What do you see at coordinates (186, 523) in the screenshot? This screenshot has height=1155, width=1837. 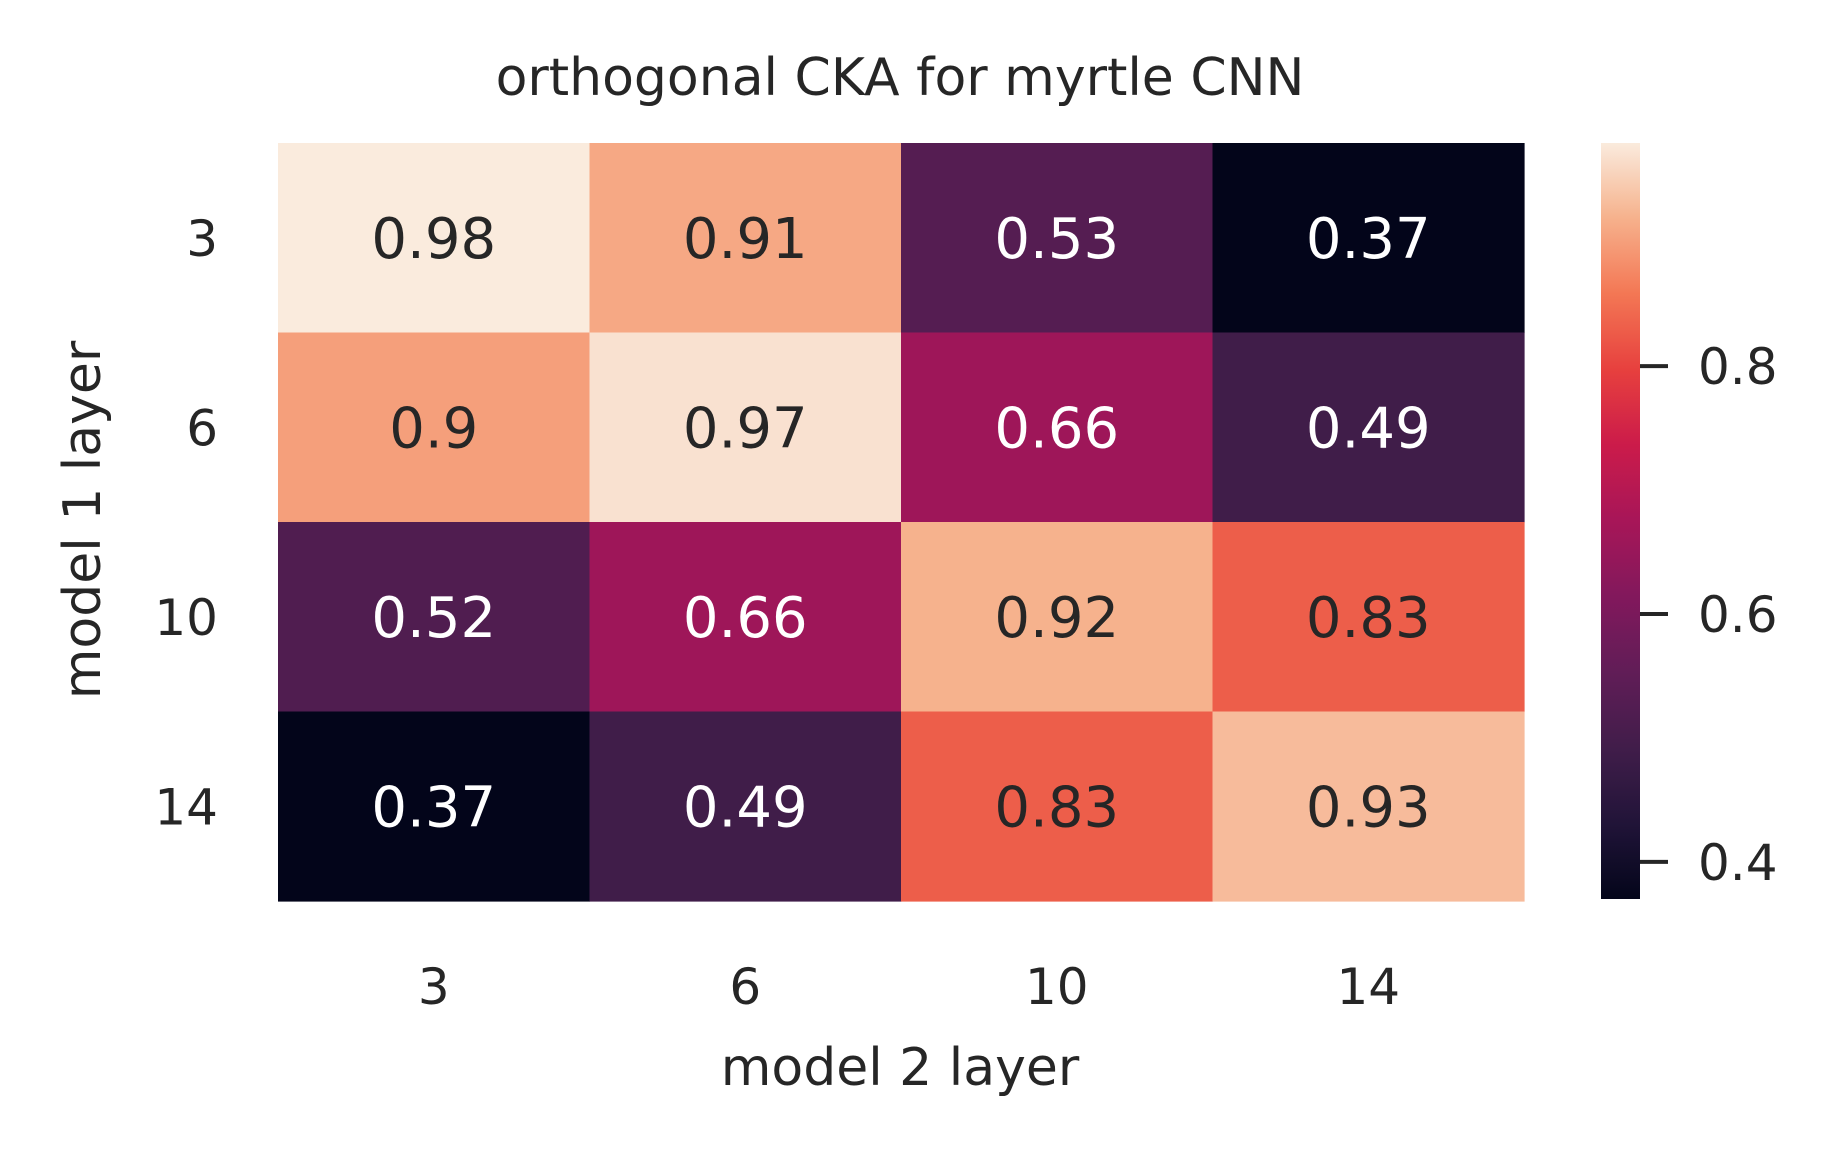 I see `y-axis-tick-labels: 3 6 10 14` at bounding box center [186, 523].